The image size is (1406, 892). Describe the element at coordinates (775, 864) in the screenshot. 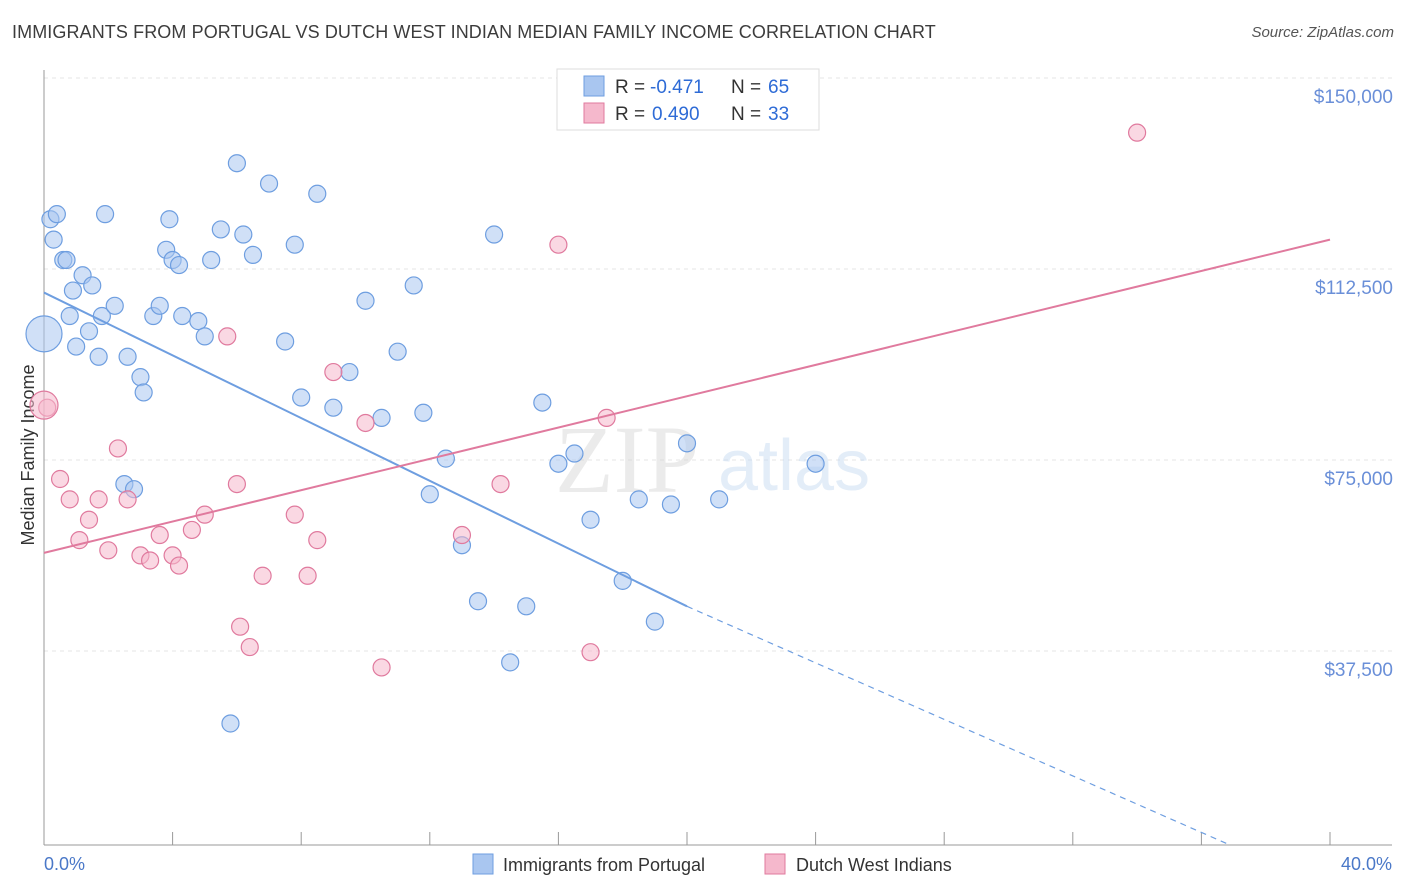

I see `bottom-legend-swatch-dutch-west-indian` at that location.